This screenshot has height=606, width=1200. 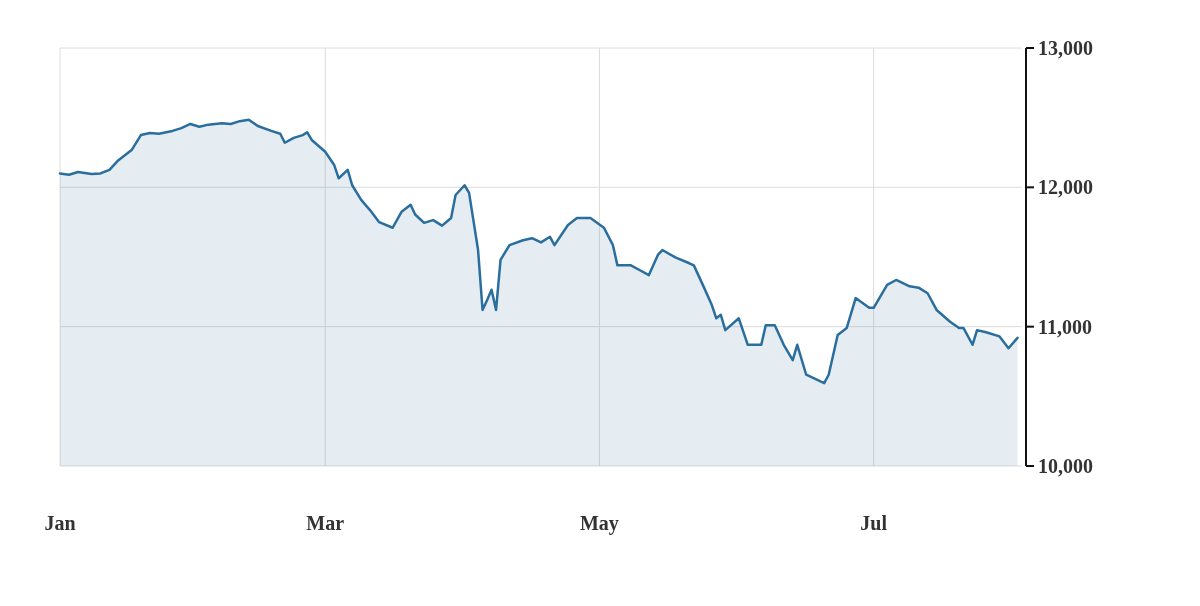 I want to click on y-tick-label: 10,000, so click(x=1065, y=466).